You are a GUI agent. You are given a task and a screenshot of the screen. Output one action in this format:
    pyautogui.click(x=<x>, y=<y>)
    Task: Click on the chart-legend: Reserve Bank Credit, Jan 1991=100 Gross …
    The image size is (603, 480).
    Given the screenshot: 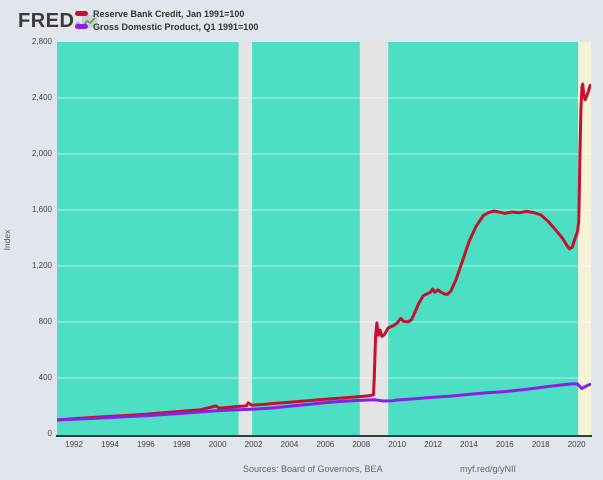 What is the action you would take?
    pyautogui.click(x=166, y=20)
    